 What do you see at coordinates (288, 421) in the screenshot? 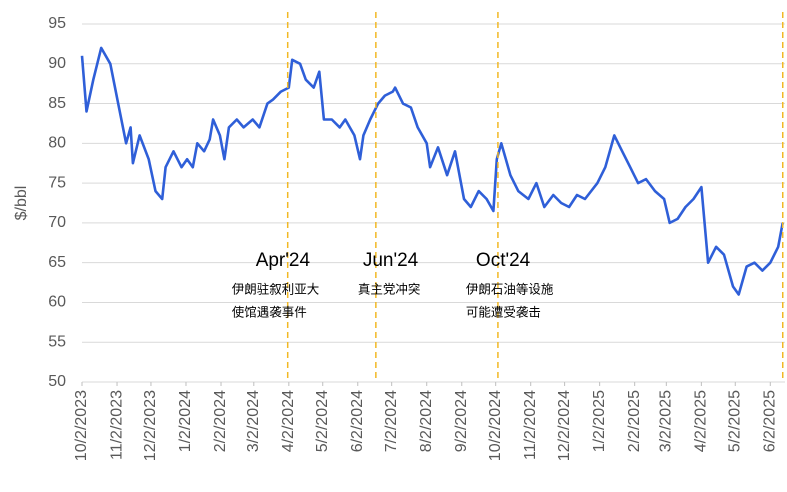
I see `x-tick-label: 4/2/2024` at bounding box center [288, 421].